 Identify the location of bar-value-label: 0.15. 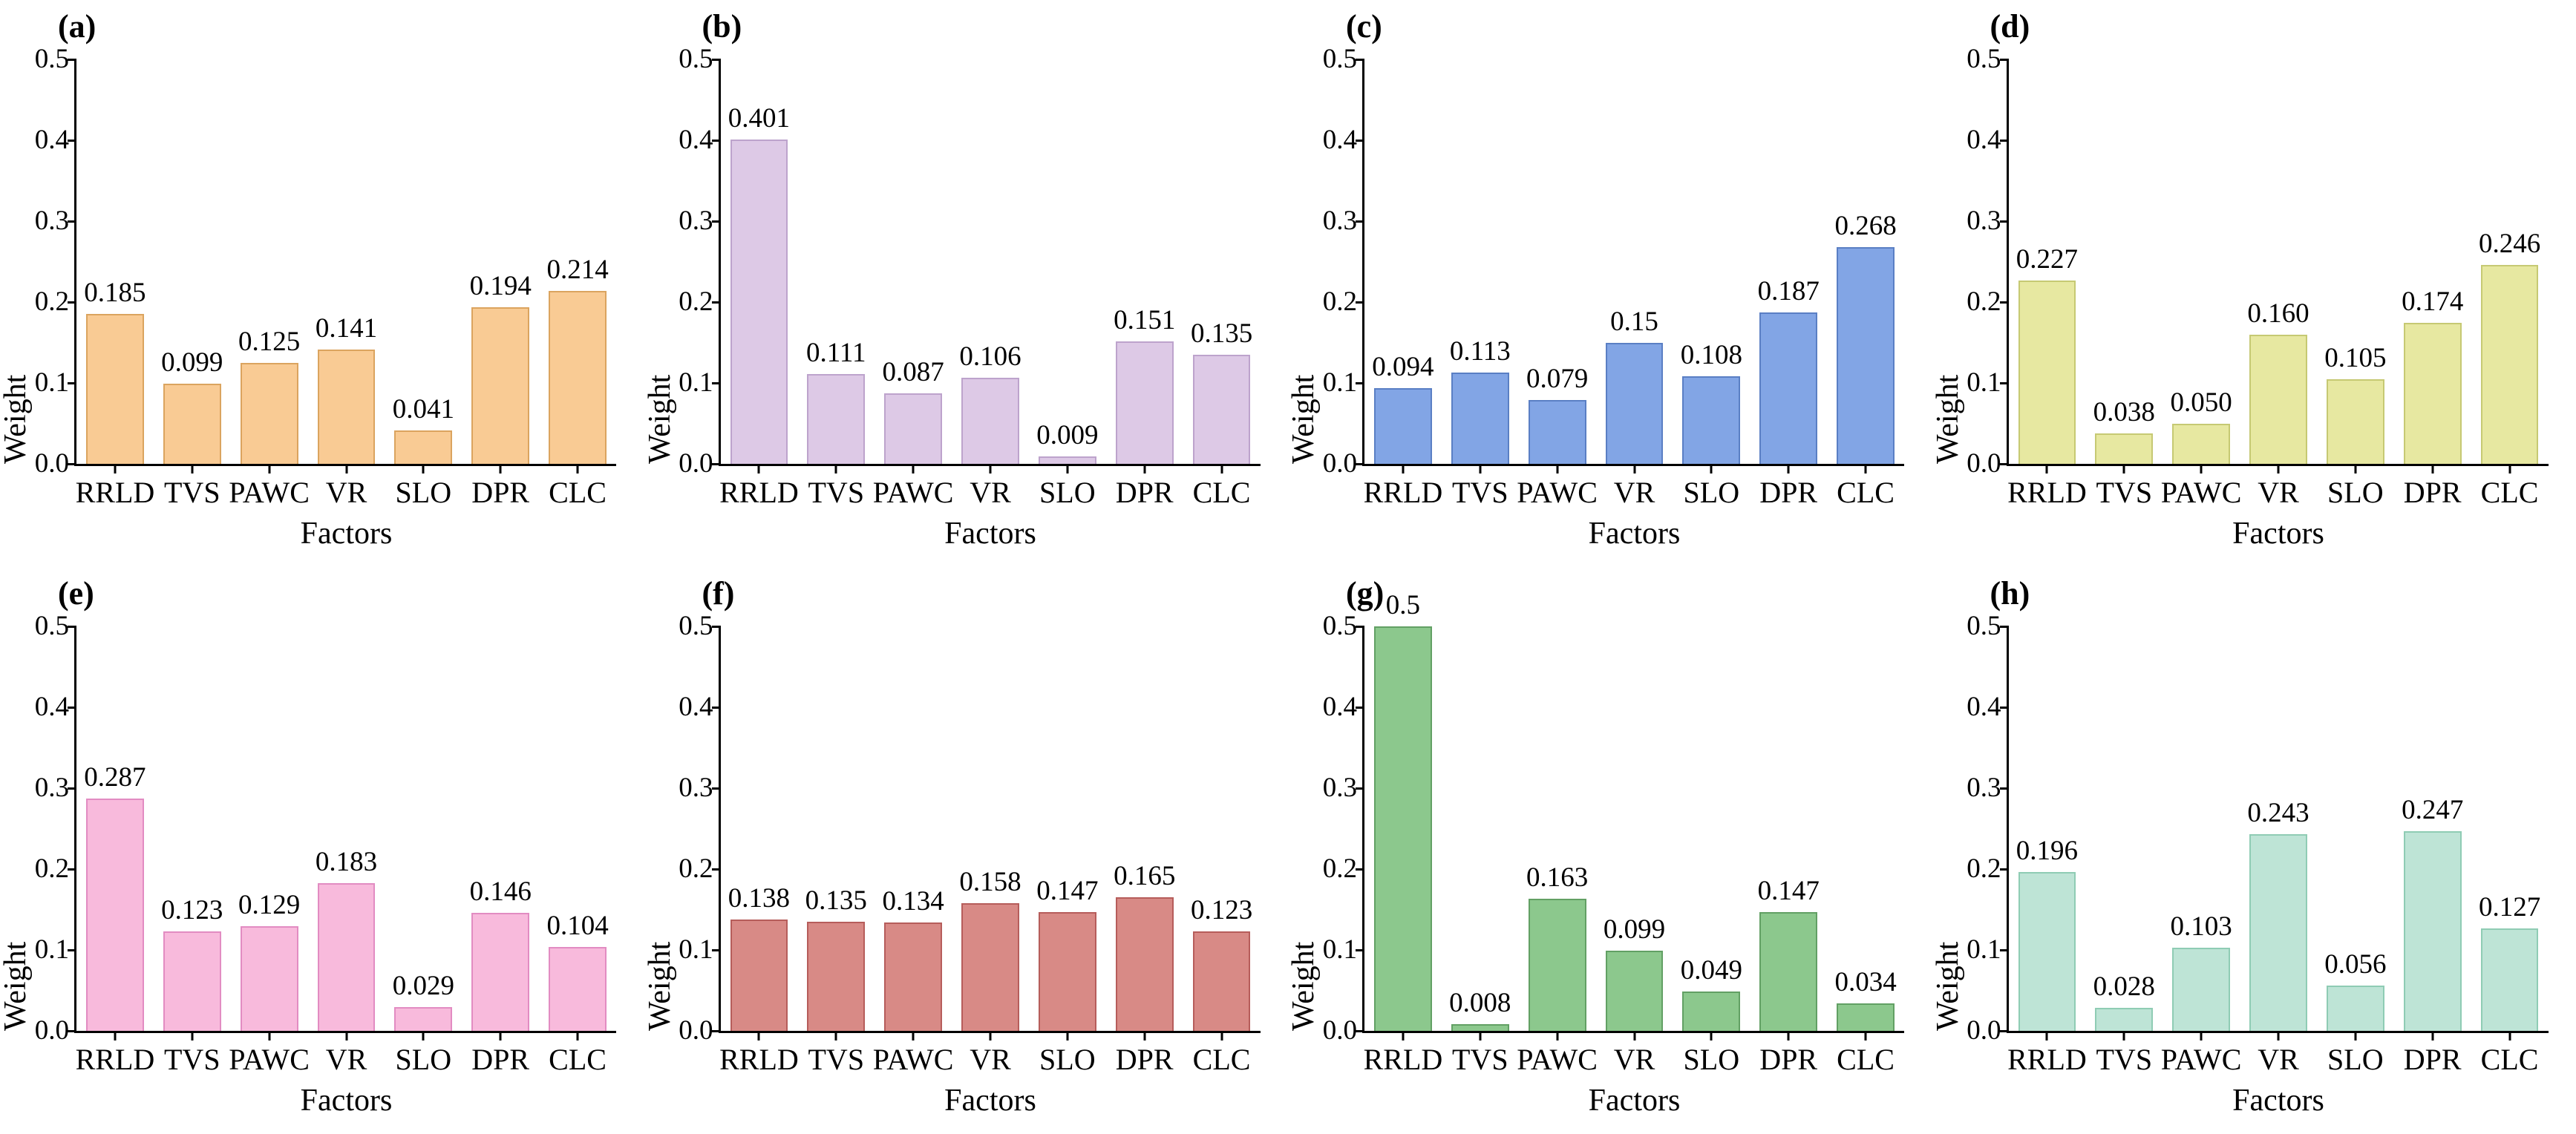
(1634, 321).